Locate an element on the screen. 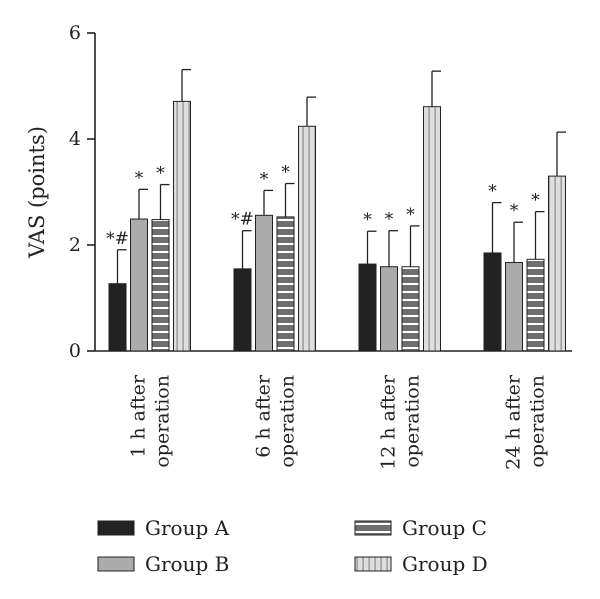 Image resolution: width=600 pixels, height=599 pixels. legend-label: Group B is located at coordinates (187, 564).